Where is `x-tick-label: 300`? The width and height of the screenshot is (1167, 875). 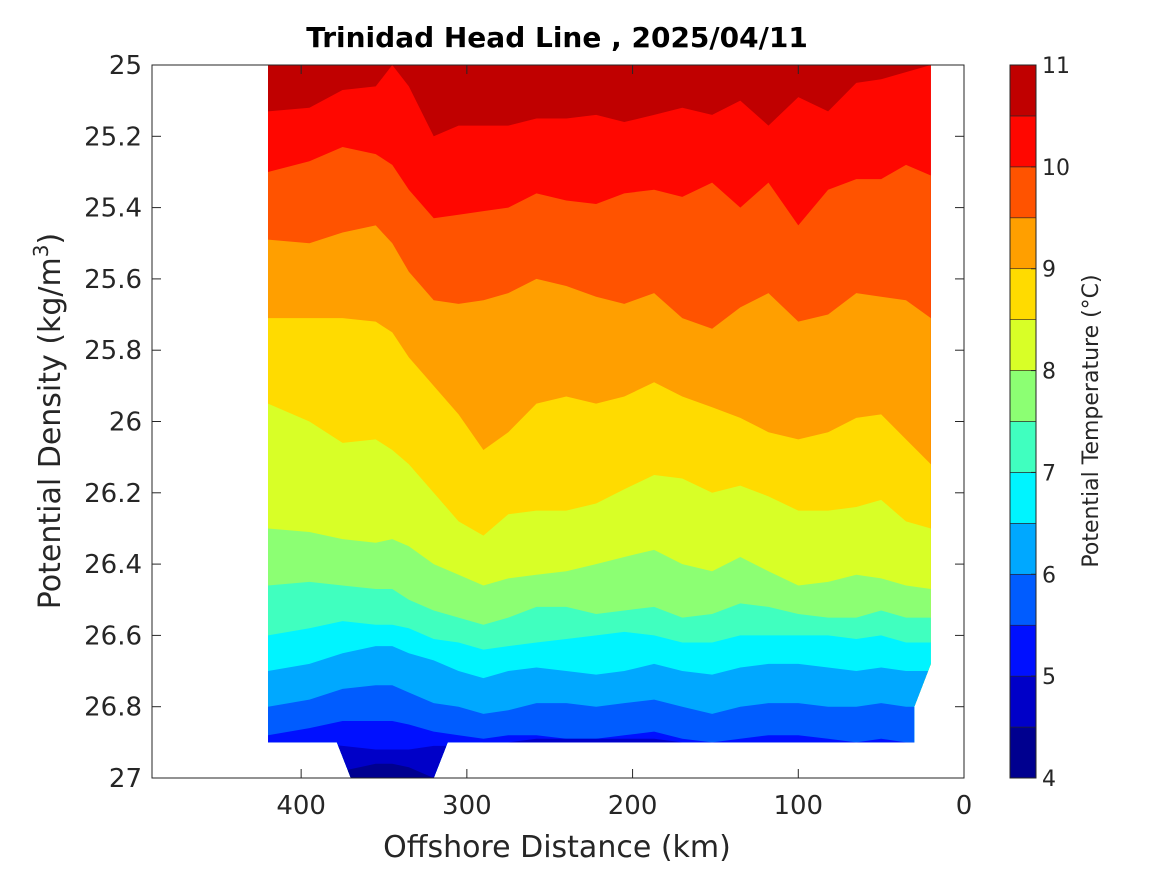
x-tick-label: 300 is located at coordinates (467, 806).